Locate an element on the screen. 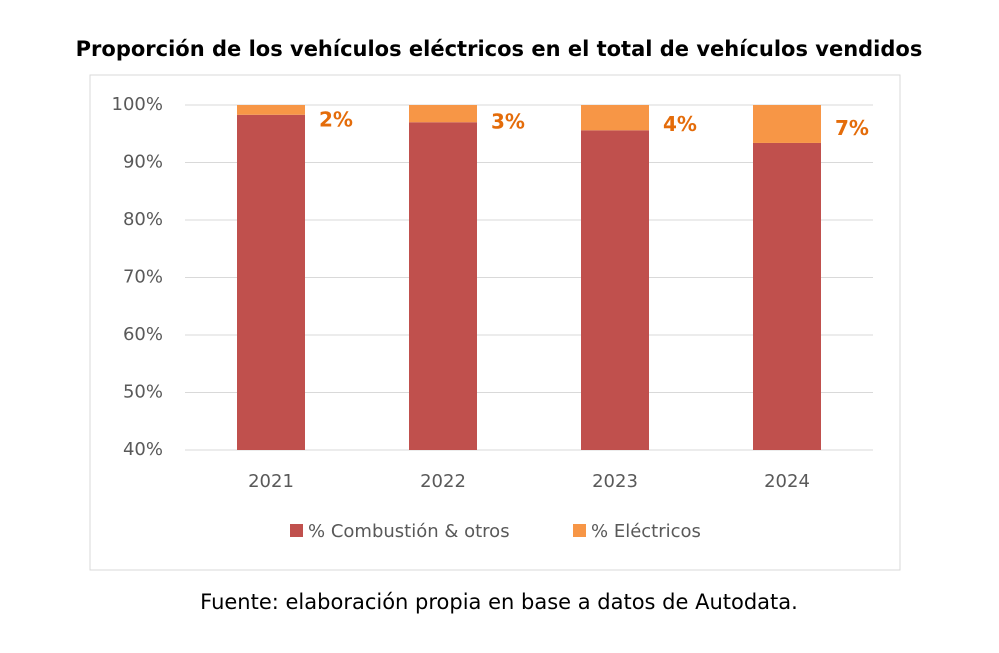  x-tick-label: 2021 is located at coordinates (271, 481).